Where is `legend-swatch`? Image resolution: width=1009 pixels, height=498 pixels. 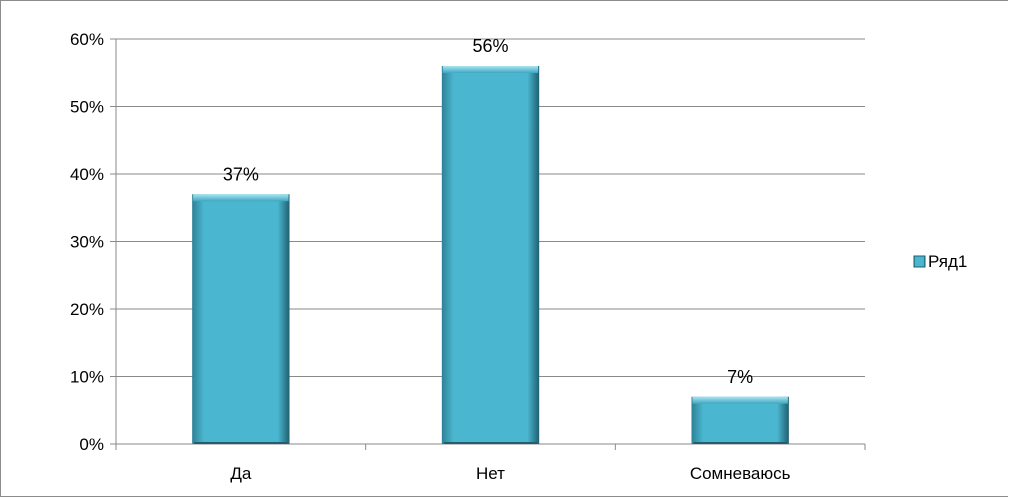 legend-swatch is located at coordinates (919, 261).